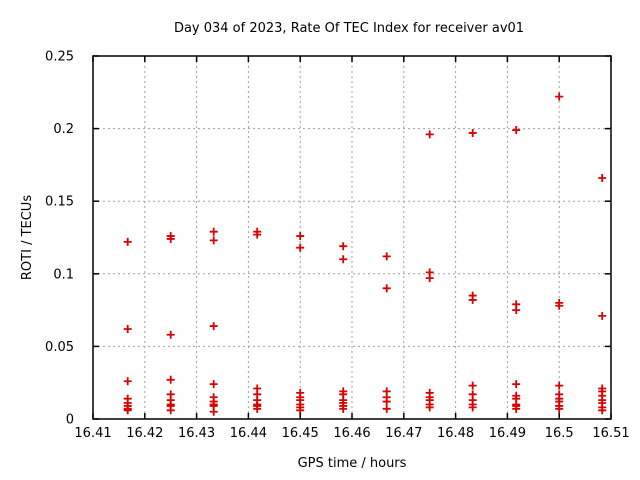 The height and width of the screenshot is (480, 640). I want to click on x-tick-label: 16.41, so click(92, 433).